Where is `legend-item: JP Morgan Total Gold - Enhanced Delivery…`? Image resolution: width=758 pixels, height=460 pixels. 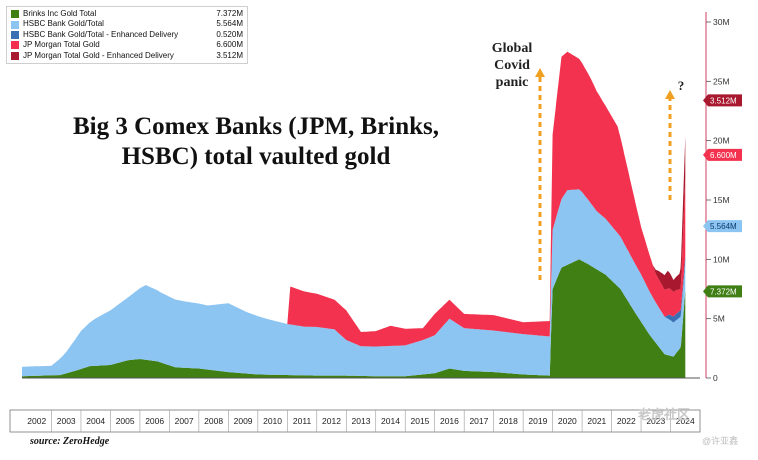
legend-item: JP Morgan Total Gold - Enhanced Delivery… is located at coordinates (127, 56).